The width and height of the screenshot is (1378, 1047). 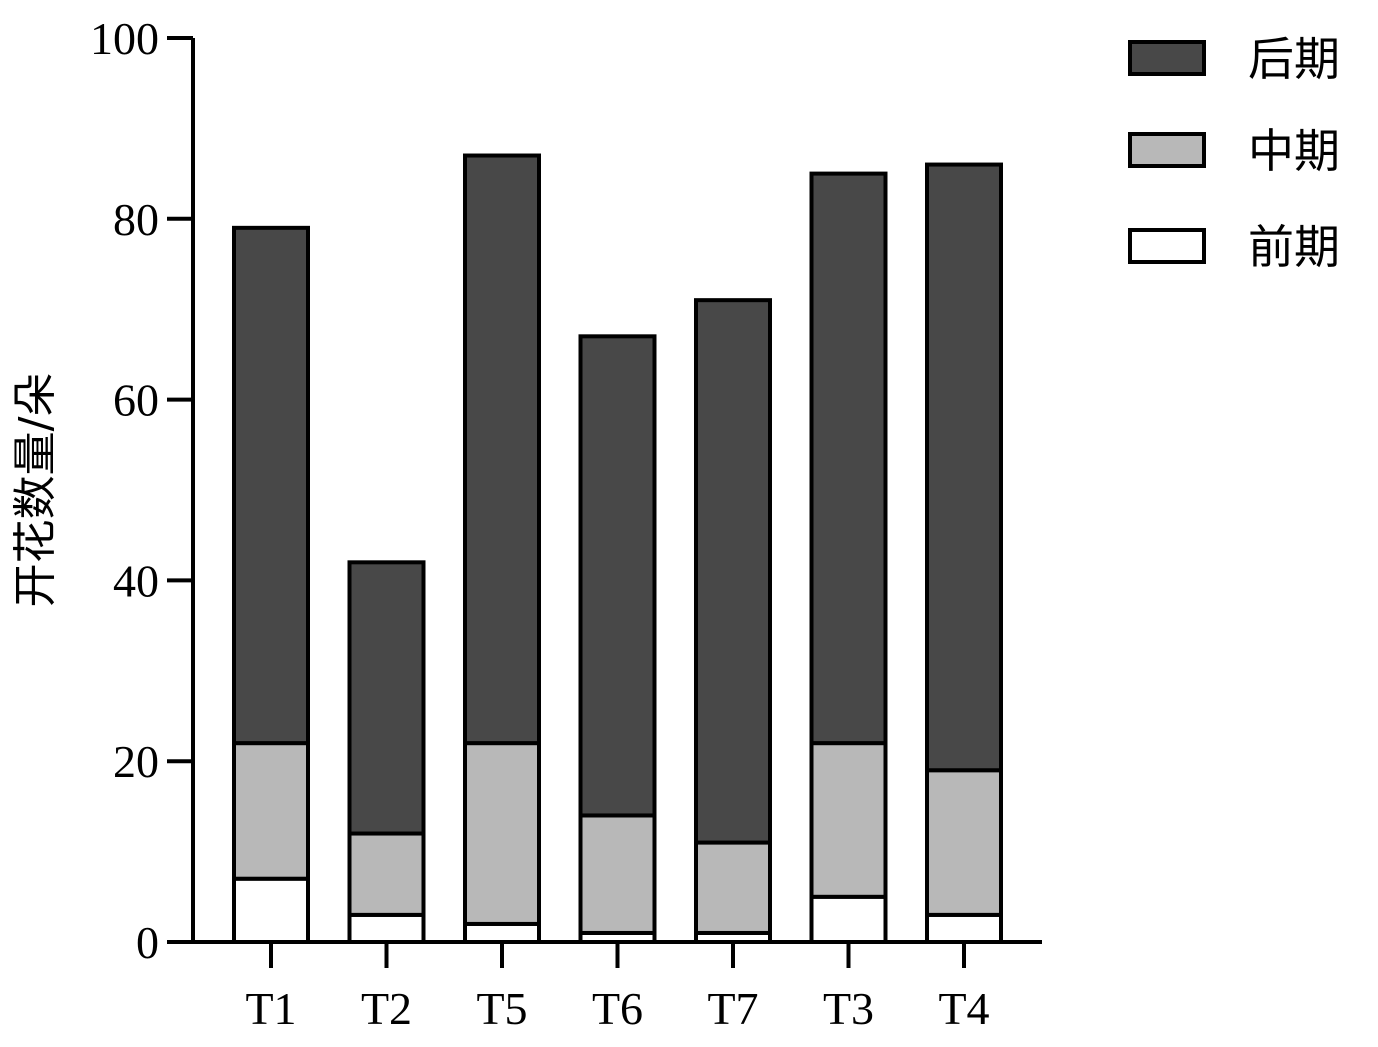 What do you see at coordinates (1294, 151) in the screenshot?
I see `legend-label-1: 中期` at bounding box center [1294, 151].